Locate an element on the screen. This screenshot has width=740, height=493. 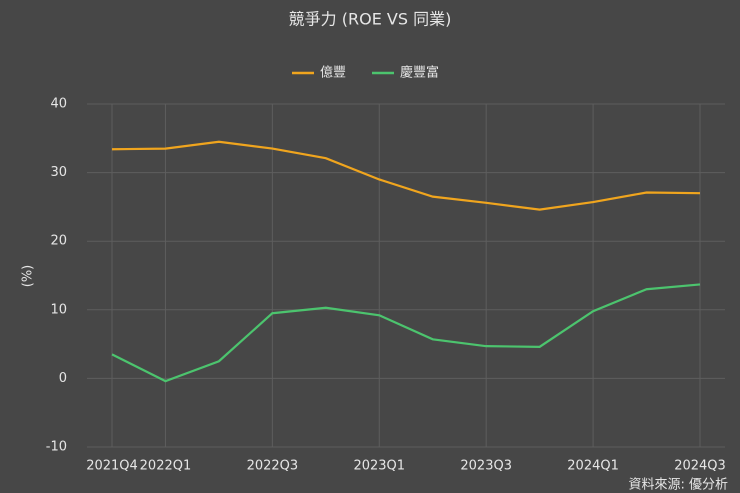
series-line is located at coordinates (406, 175).